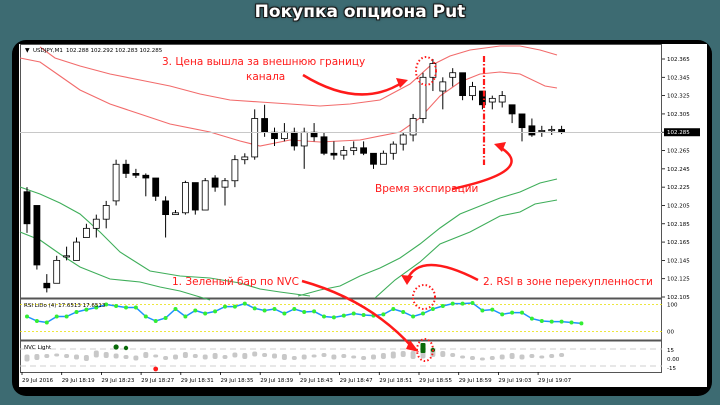  Describe the element at coordinates (678, 280) in the screenshot. I see `svg-text: 102.125` at that location.